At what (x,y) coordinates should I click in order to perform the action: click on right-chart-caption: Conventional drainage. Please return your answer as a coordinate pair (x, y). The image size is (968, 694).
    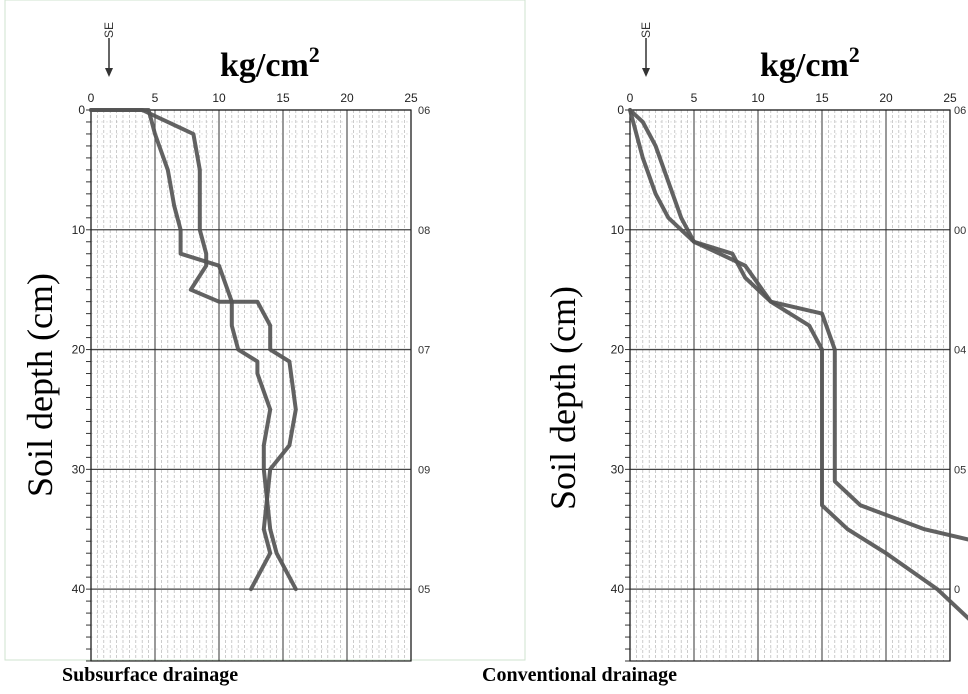
    Looking at the image, I should click on (580, 675).